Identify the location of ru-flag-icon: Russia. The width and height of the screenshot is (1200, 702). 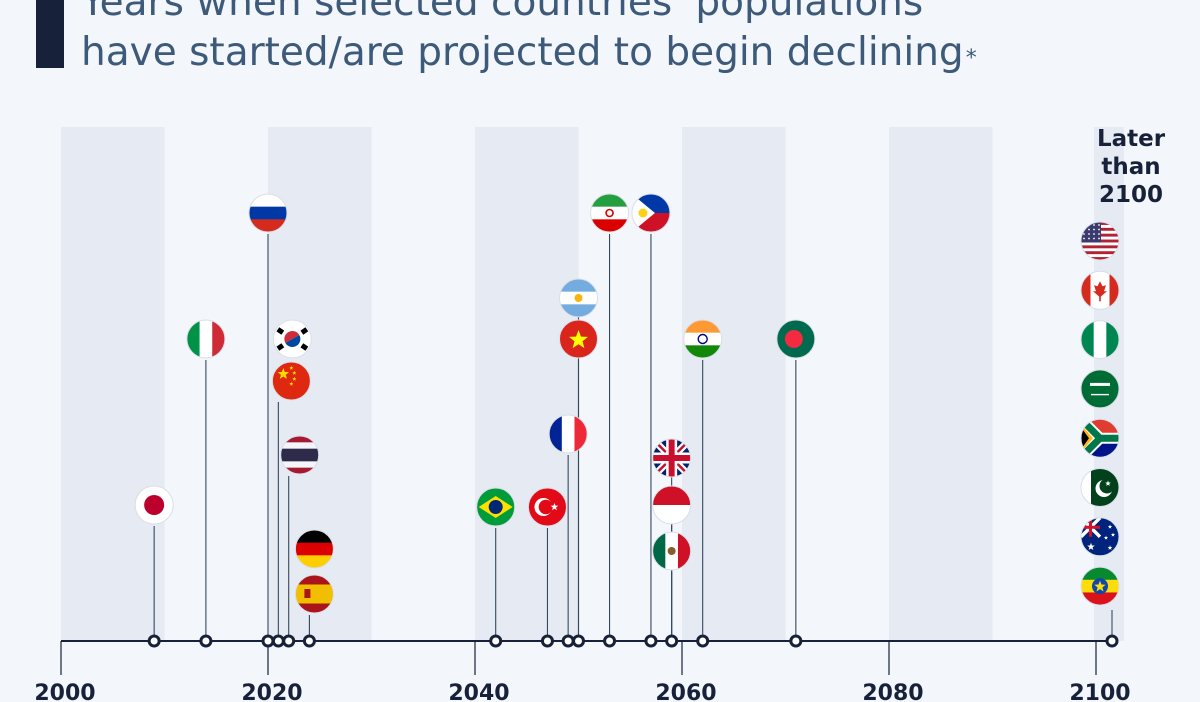
(268, 213).